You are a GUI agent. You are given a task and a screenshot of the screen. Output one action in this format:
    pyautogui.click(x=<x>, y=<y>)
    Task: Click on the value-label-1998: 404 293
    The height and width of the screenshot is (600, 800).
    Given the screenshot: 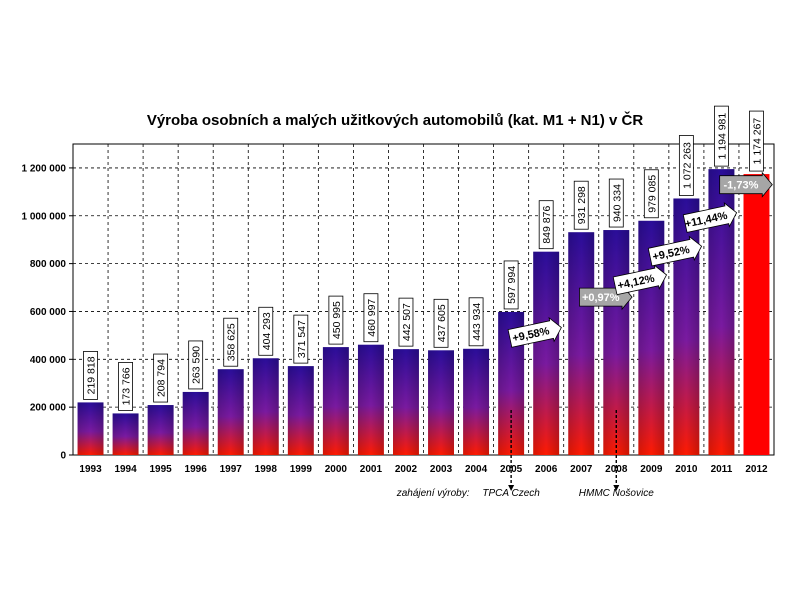 What is the action you would take?
    pyautogui.click(x=266, y=331)
    